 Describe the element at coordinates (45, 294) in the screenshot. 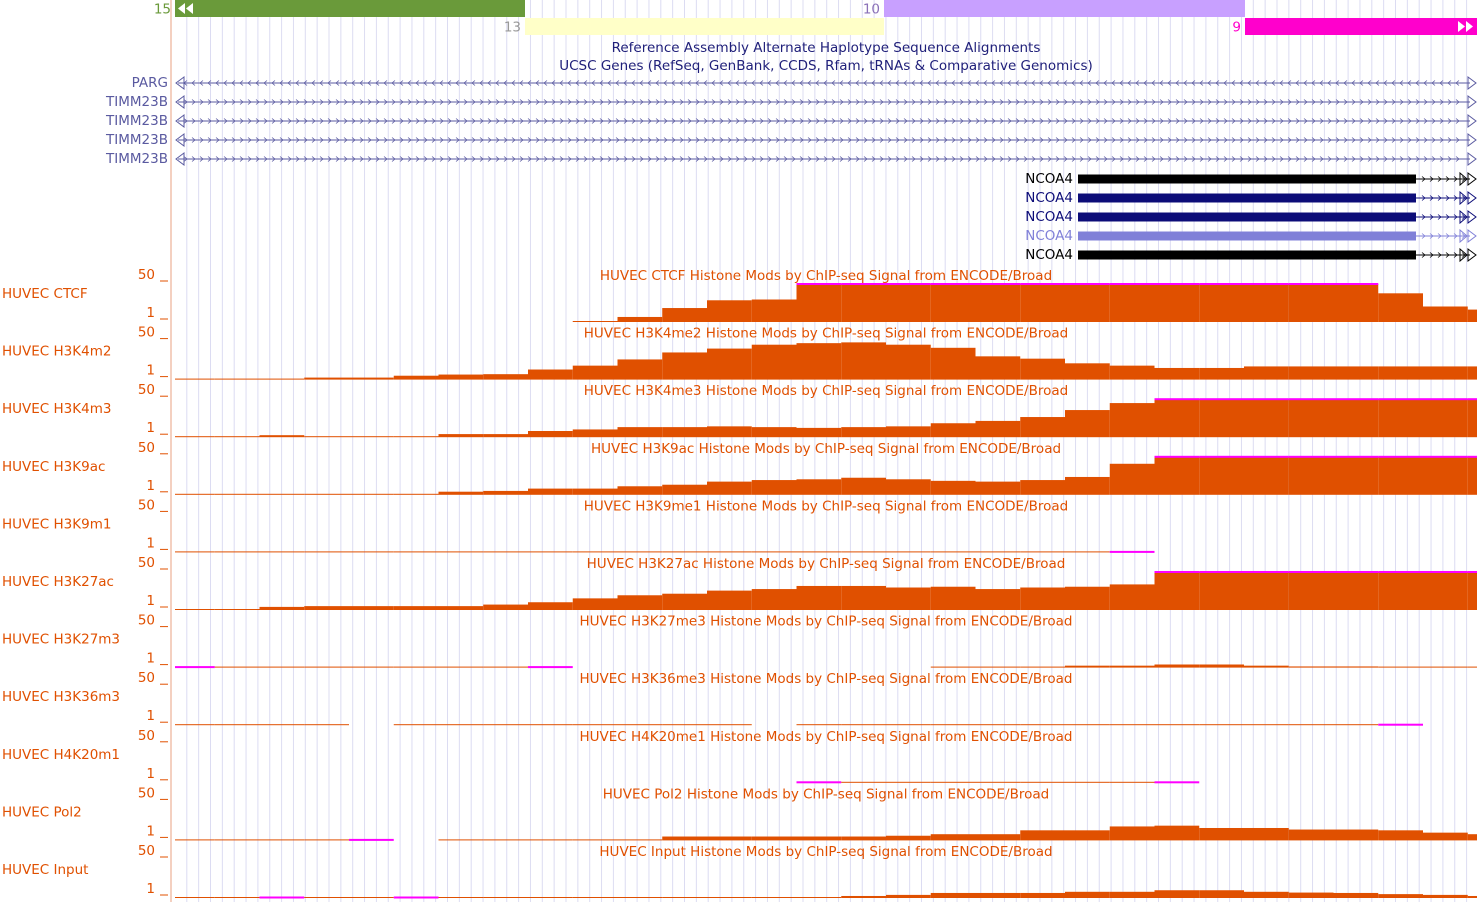

I see `track-label: HUVEC CTCF` at that location.